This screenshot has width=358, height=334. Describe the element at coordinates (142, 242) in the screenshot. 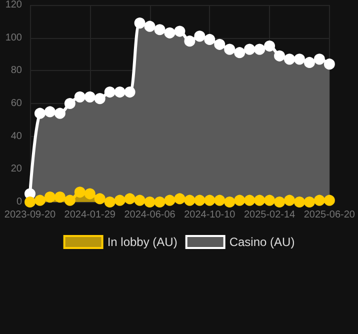

I see `legend-label: In lobby (AU)` at that location.